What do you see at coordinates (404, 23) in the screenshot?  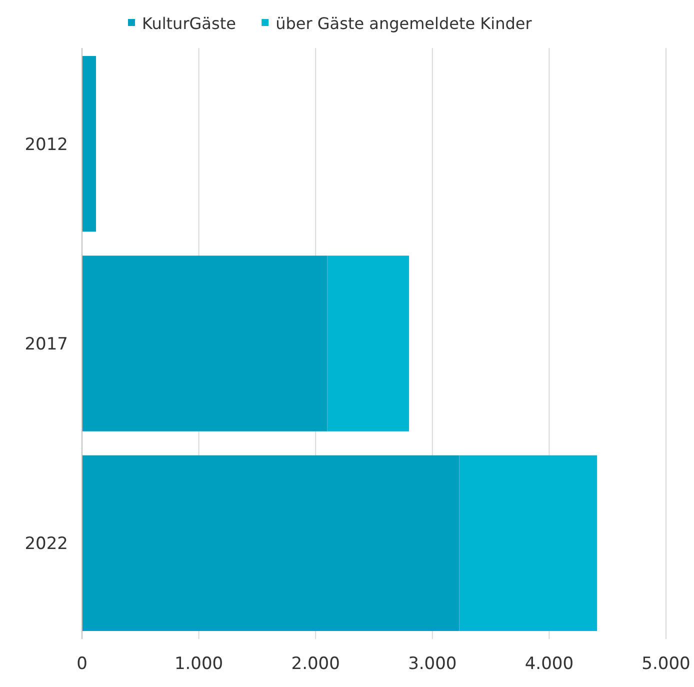 I see `legend-label: über Gäste angemeldete Kinder` at bounding box center [404, 23].